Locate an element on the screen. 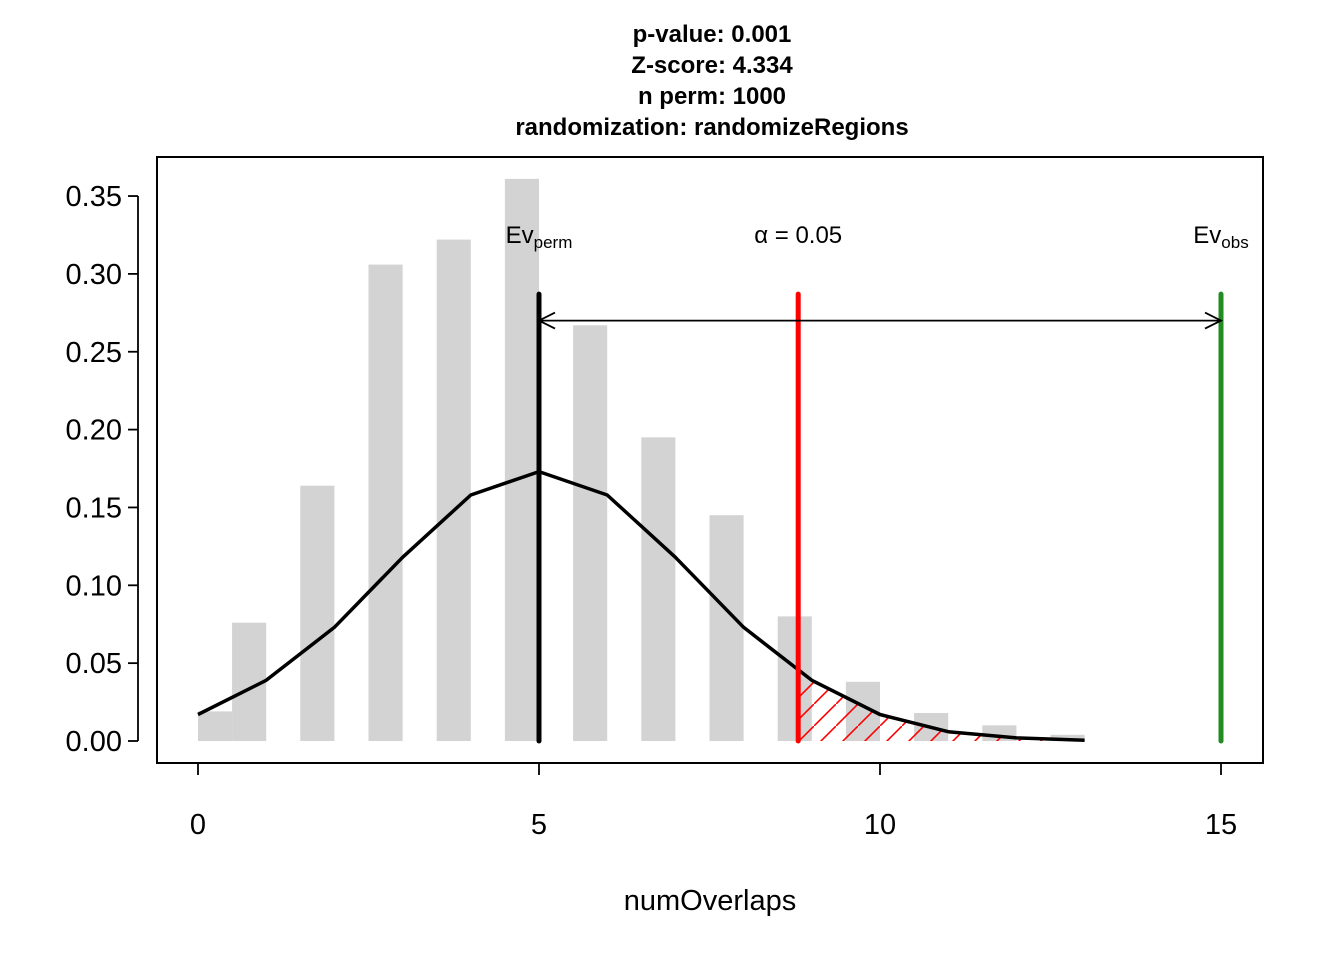 This screenshot has width=1344, height=960. title-line-nperm: n perm: 1000 is located at coordinates (712, 96).